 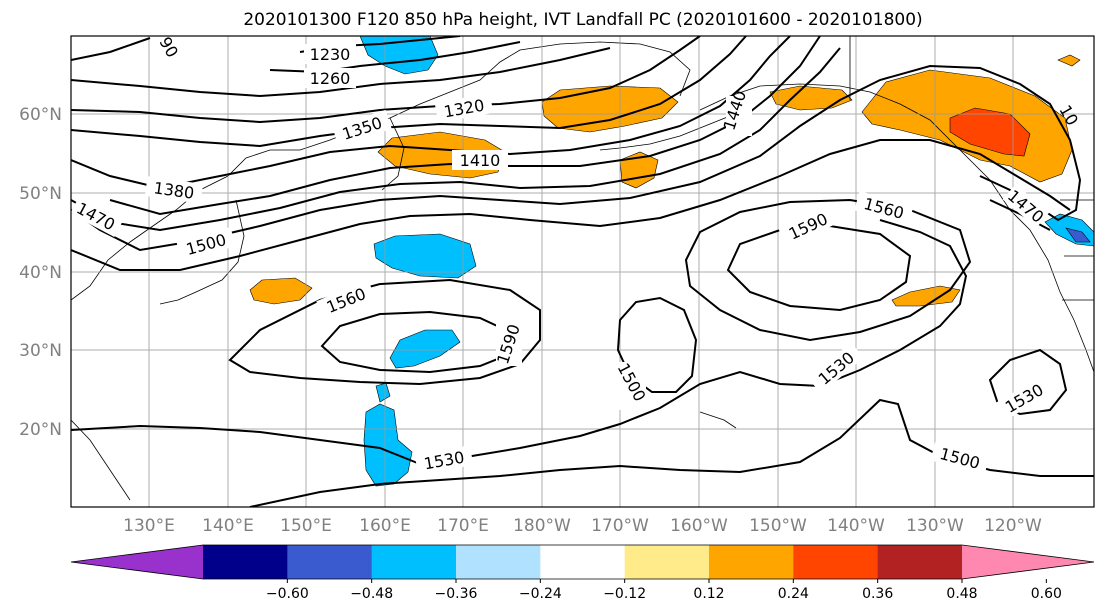 I want to click on lon-label-160W: 160°W, so click(x=699, y=526).